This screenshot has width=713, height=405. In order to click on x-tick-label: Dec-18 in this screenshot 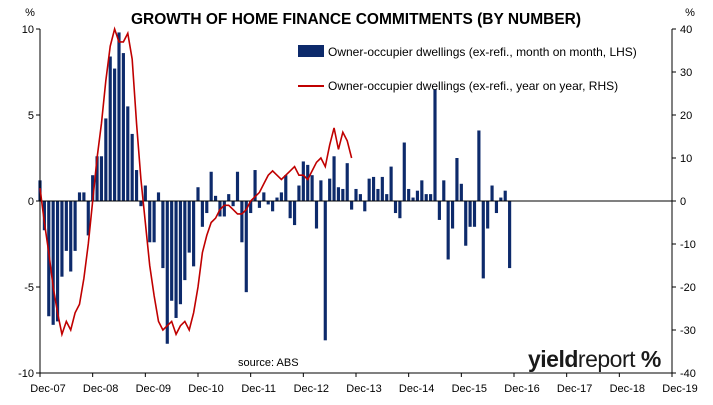, I will do `click(627, 389)`.